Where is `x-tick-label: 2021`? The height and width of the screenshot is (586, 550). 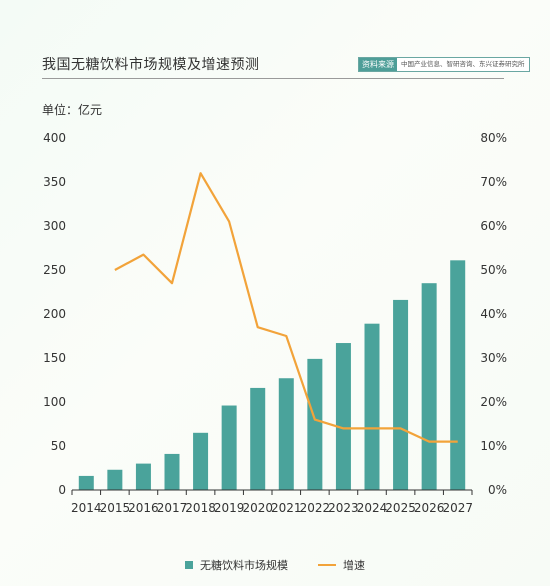
x-tick-label: 2021 is located at coordinates (286, 508).